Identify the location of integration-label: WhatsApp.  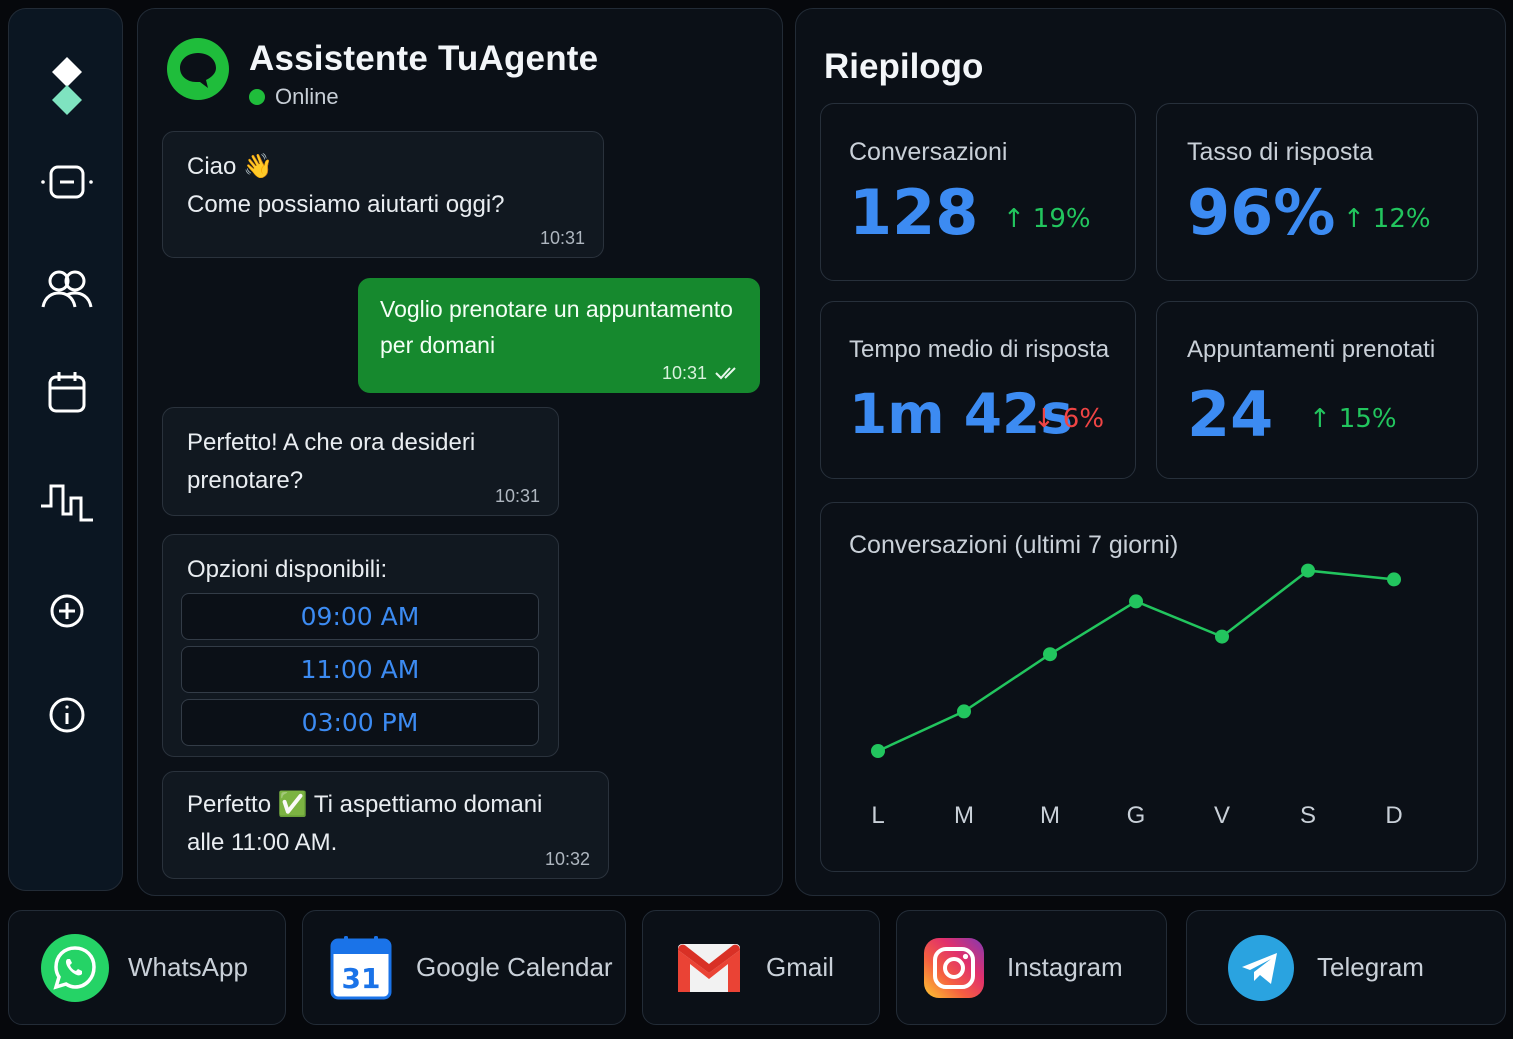
(188, 967).